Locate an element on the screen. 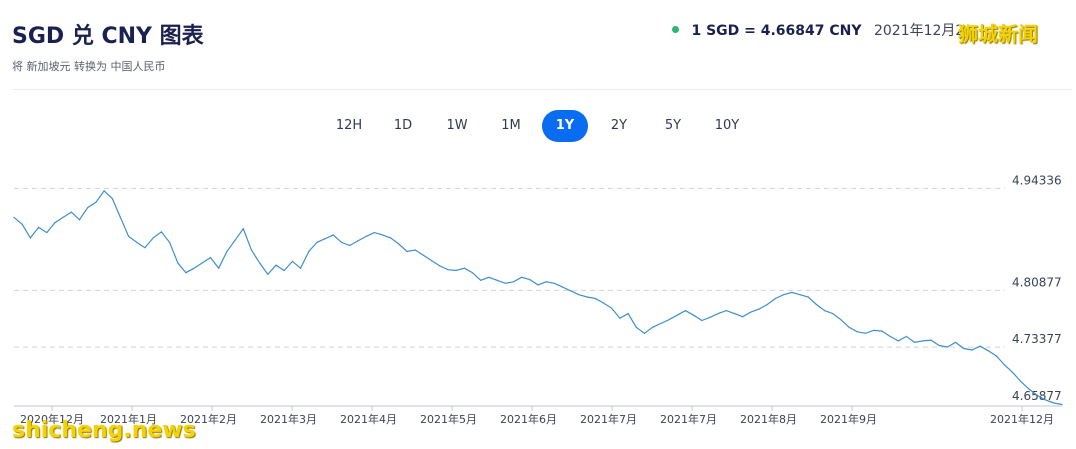 The image size is (1076, 449). range-tab-1w: 1W is located at coordinates (457, 125).